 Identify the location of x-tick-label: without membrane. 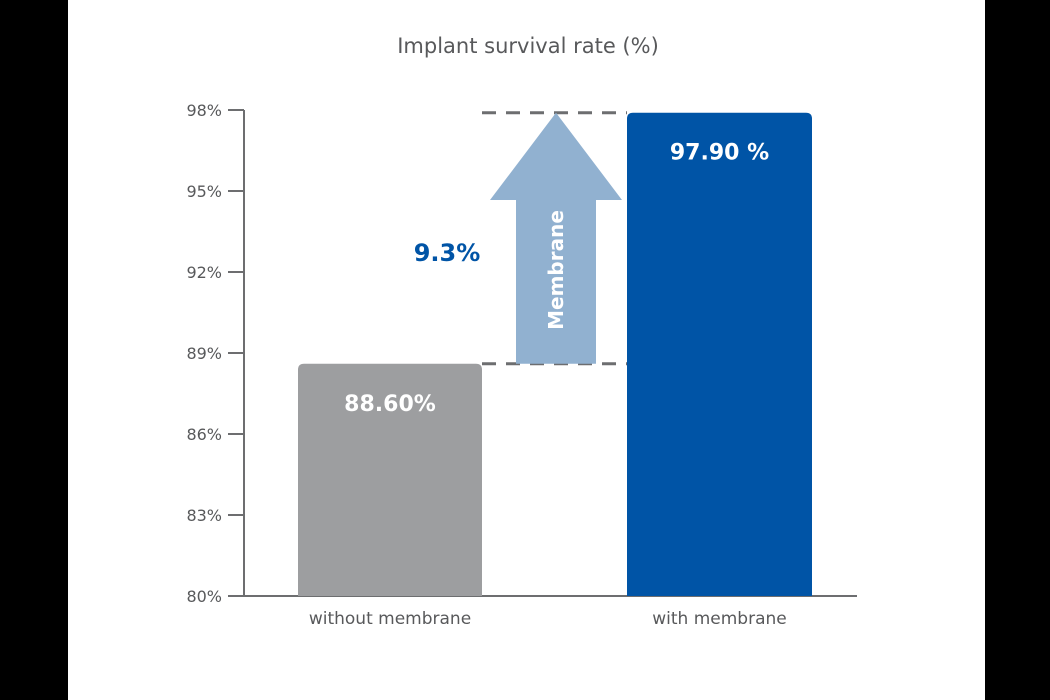
(390, 619).